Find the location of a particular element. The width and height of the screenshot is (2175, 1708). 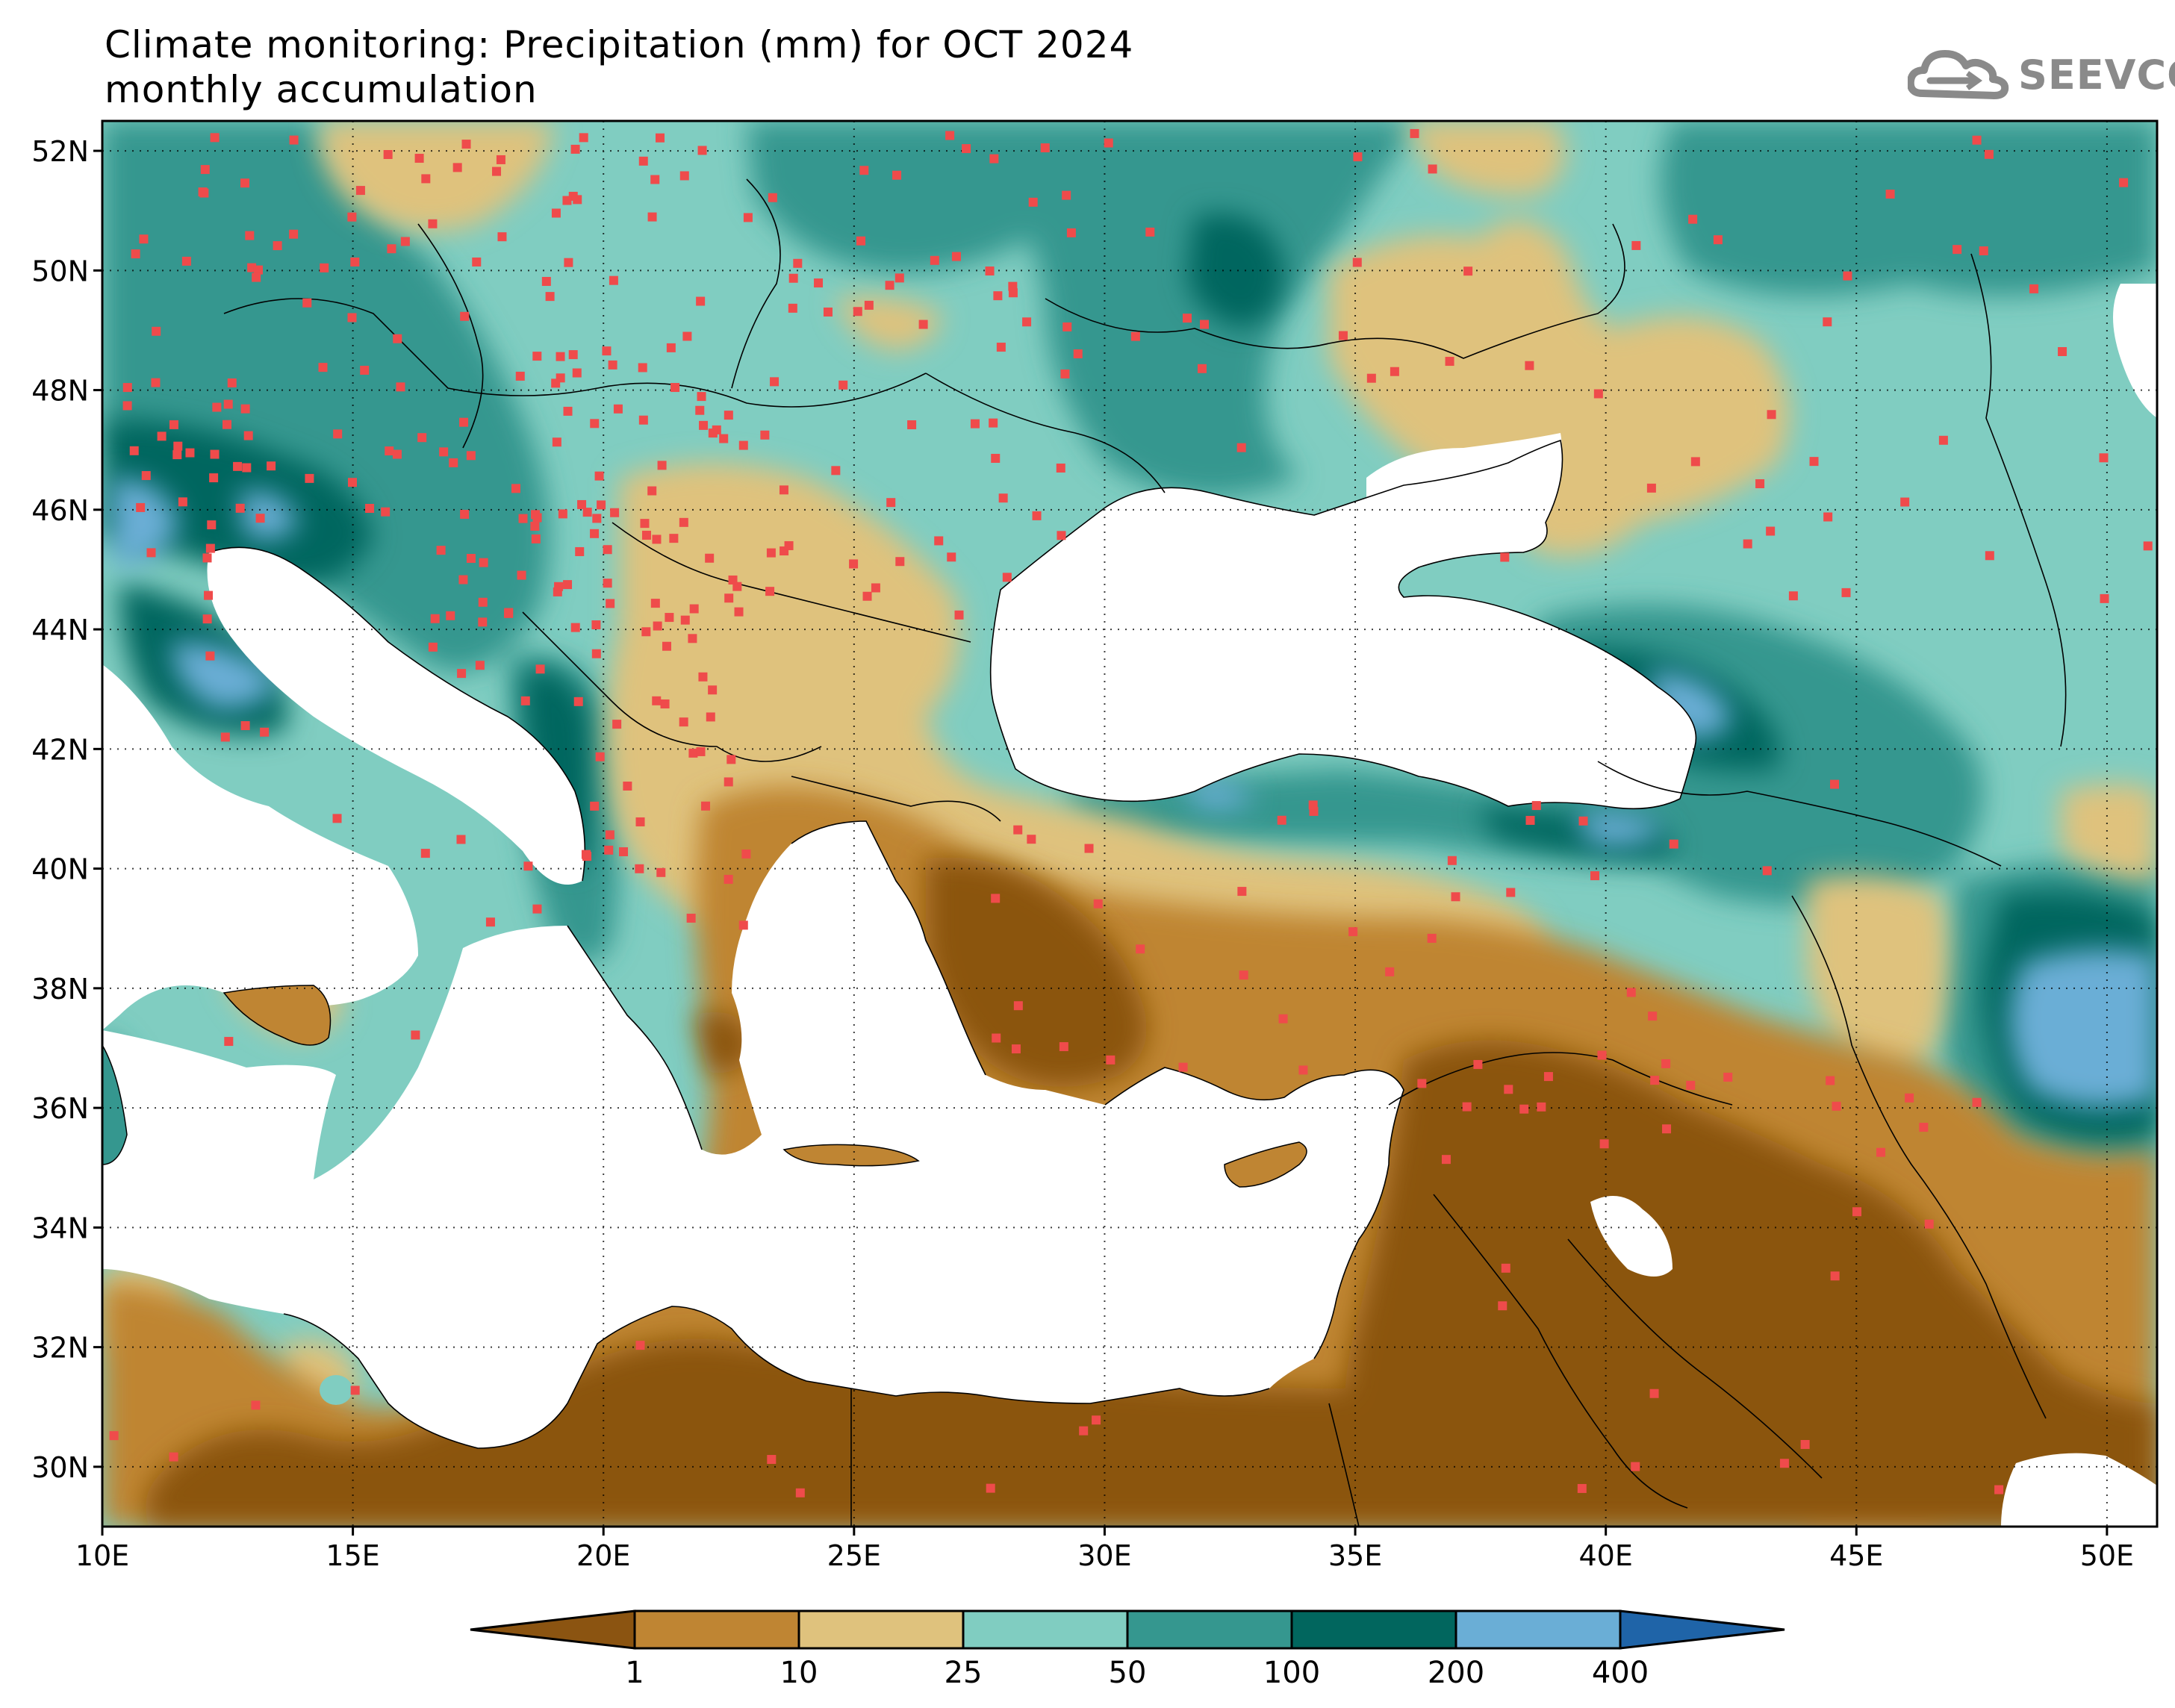

lat-tick-label: 40N is located at coordinates (60, 869).